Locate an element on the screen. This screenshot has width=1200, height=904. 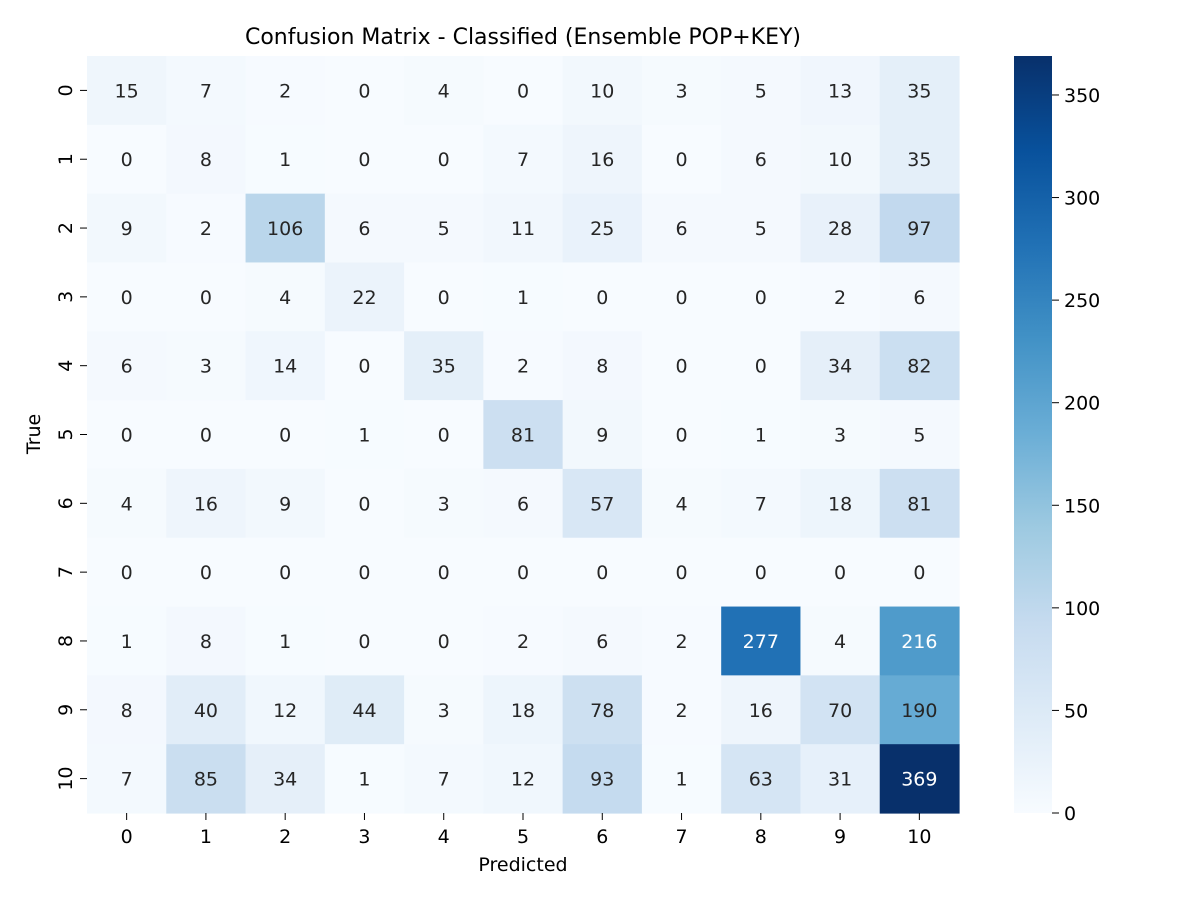
cell-value-label: 12 is located at coordinates (523, 780).